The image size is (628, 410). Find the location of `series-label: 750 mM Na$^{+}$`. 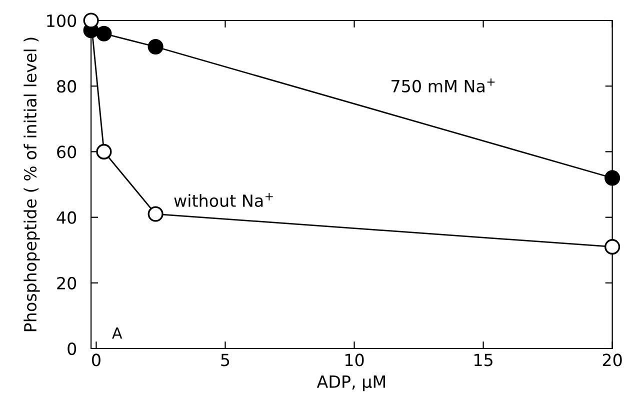

series-label: 750 mM Na$^{+}$ is located at coordinates (443, 85).